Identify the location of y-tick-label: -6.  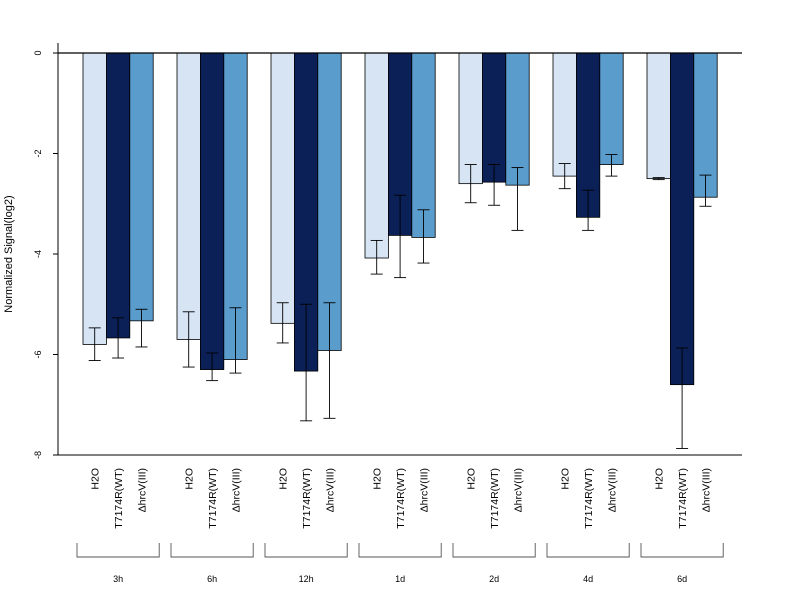
(38, 354).